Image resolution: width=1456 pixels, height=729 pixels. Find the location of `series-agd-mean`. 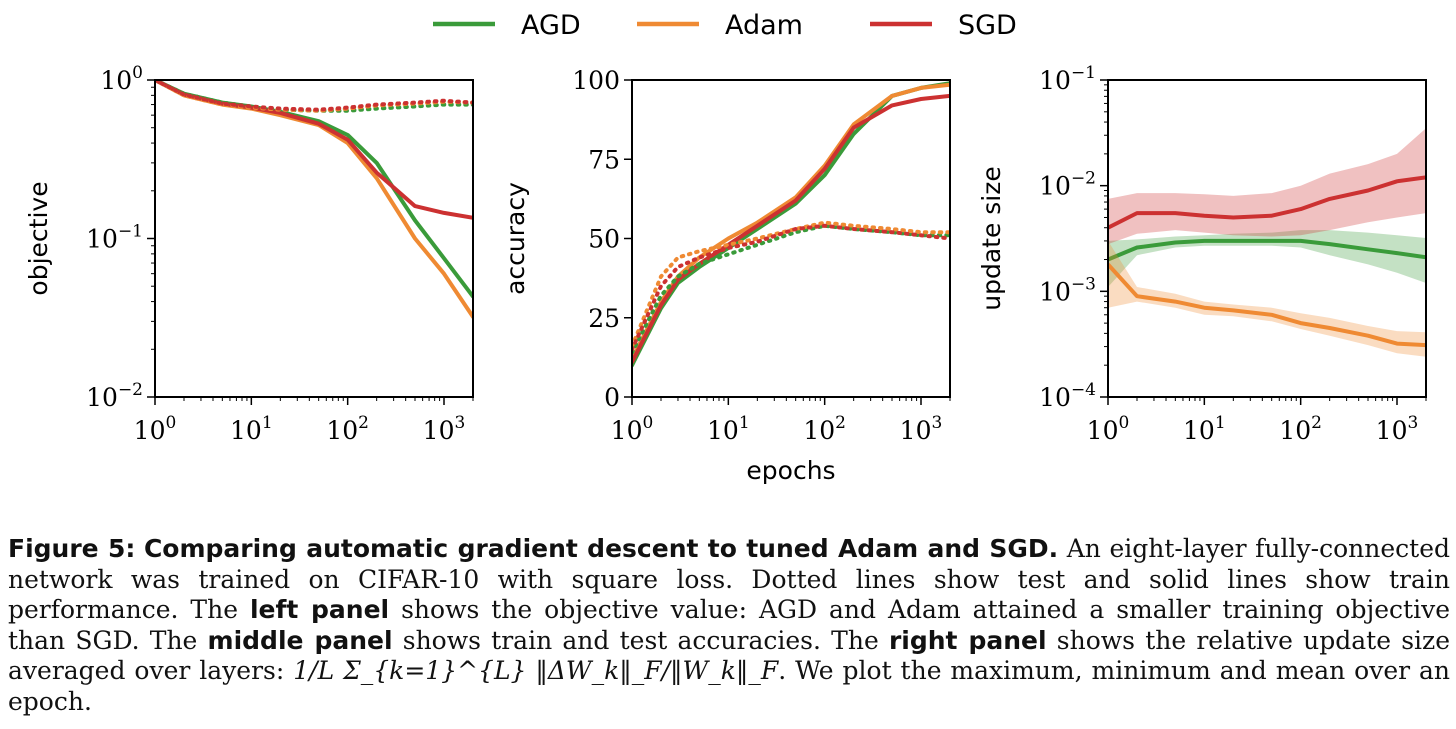

series-agd-mean is located at coordinates (1267, 250).